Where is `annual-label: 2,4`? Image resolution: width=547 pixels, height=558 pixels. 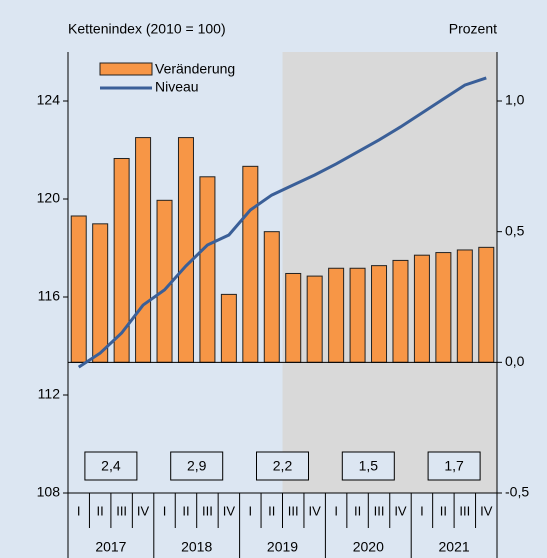
annual-label: 2,4 is located at coordinates (111, 466).